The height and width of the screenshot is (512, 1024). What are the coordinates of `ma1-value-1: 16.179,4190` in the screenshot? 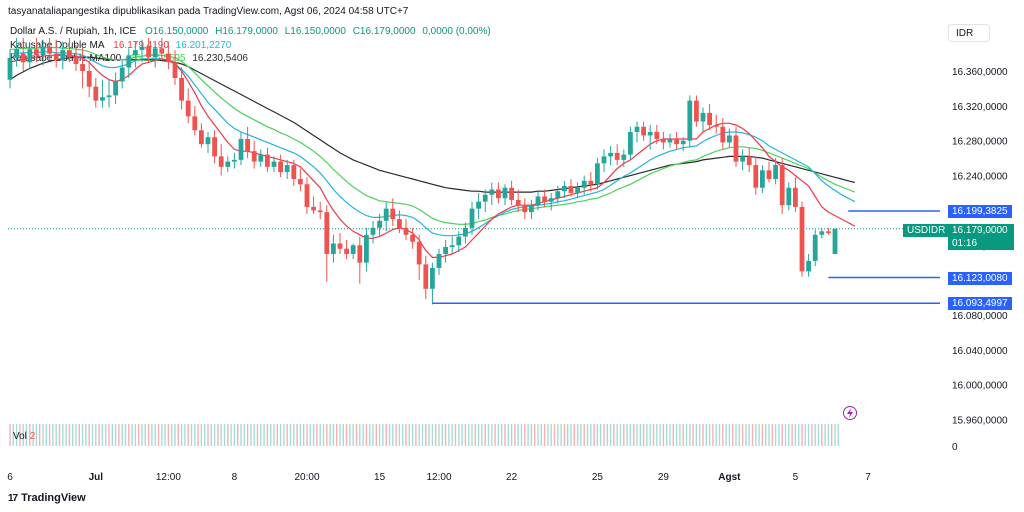 It's located at (141, 45).